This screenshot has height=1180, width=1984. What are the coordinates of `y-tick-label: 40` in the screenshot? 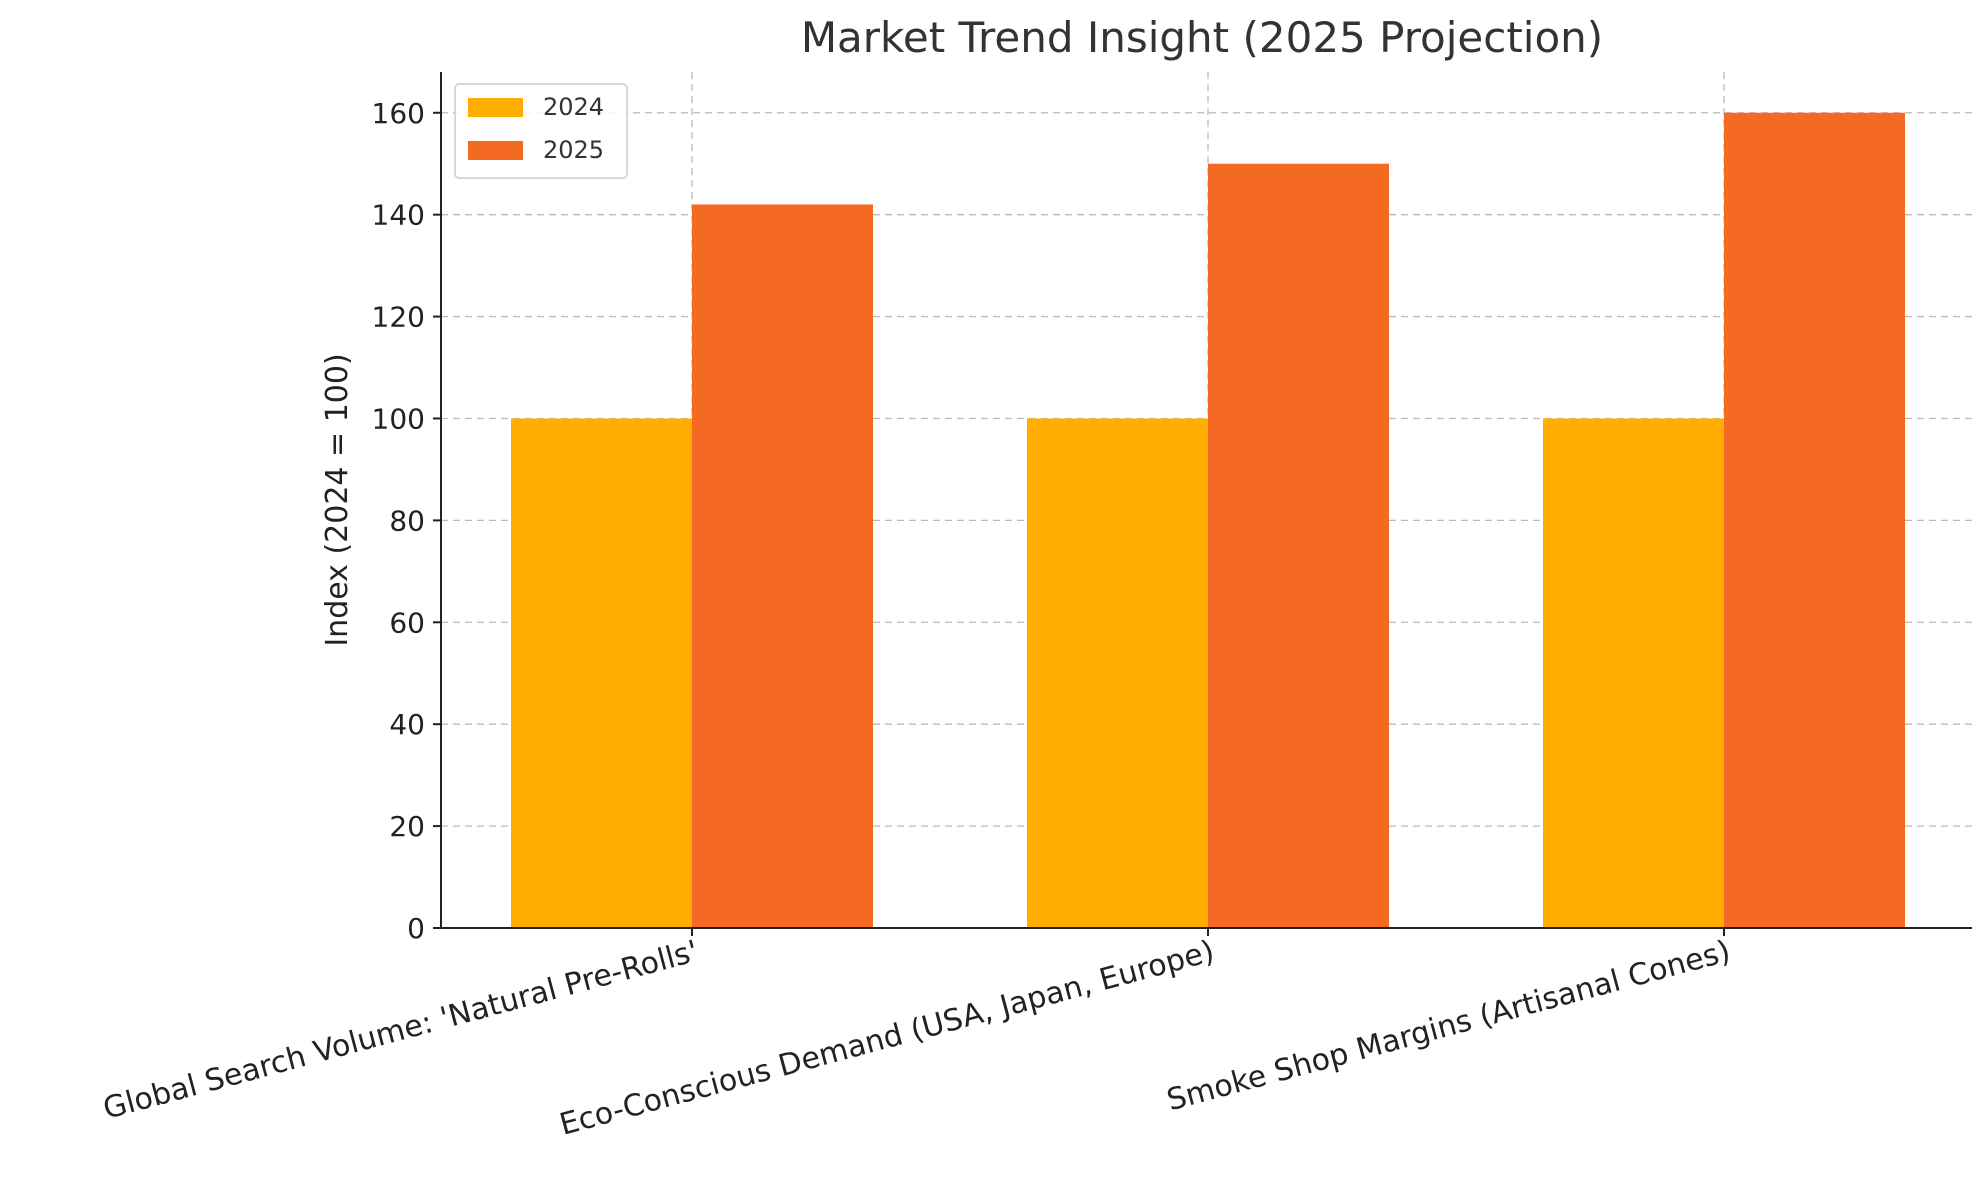 It's located at (407, 724).